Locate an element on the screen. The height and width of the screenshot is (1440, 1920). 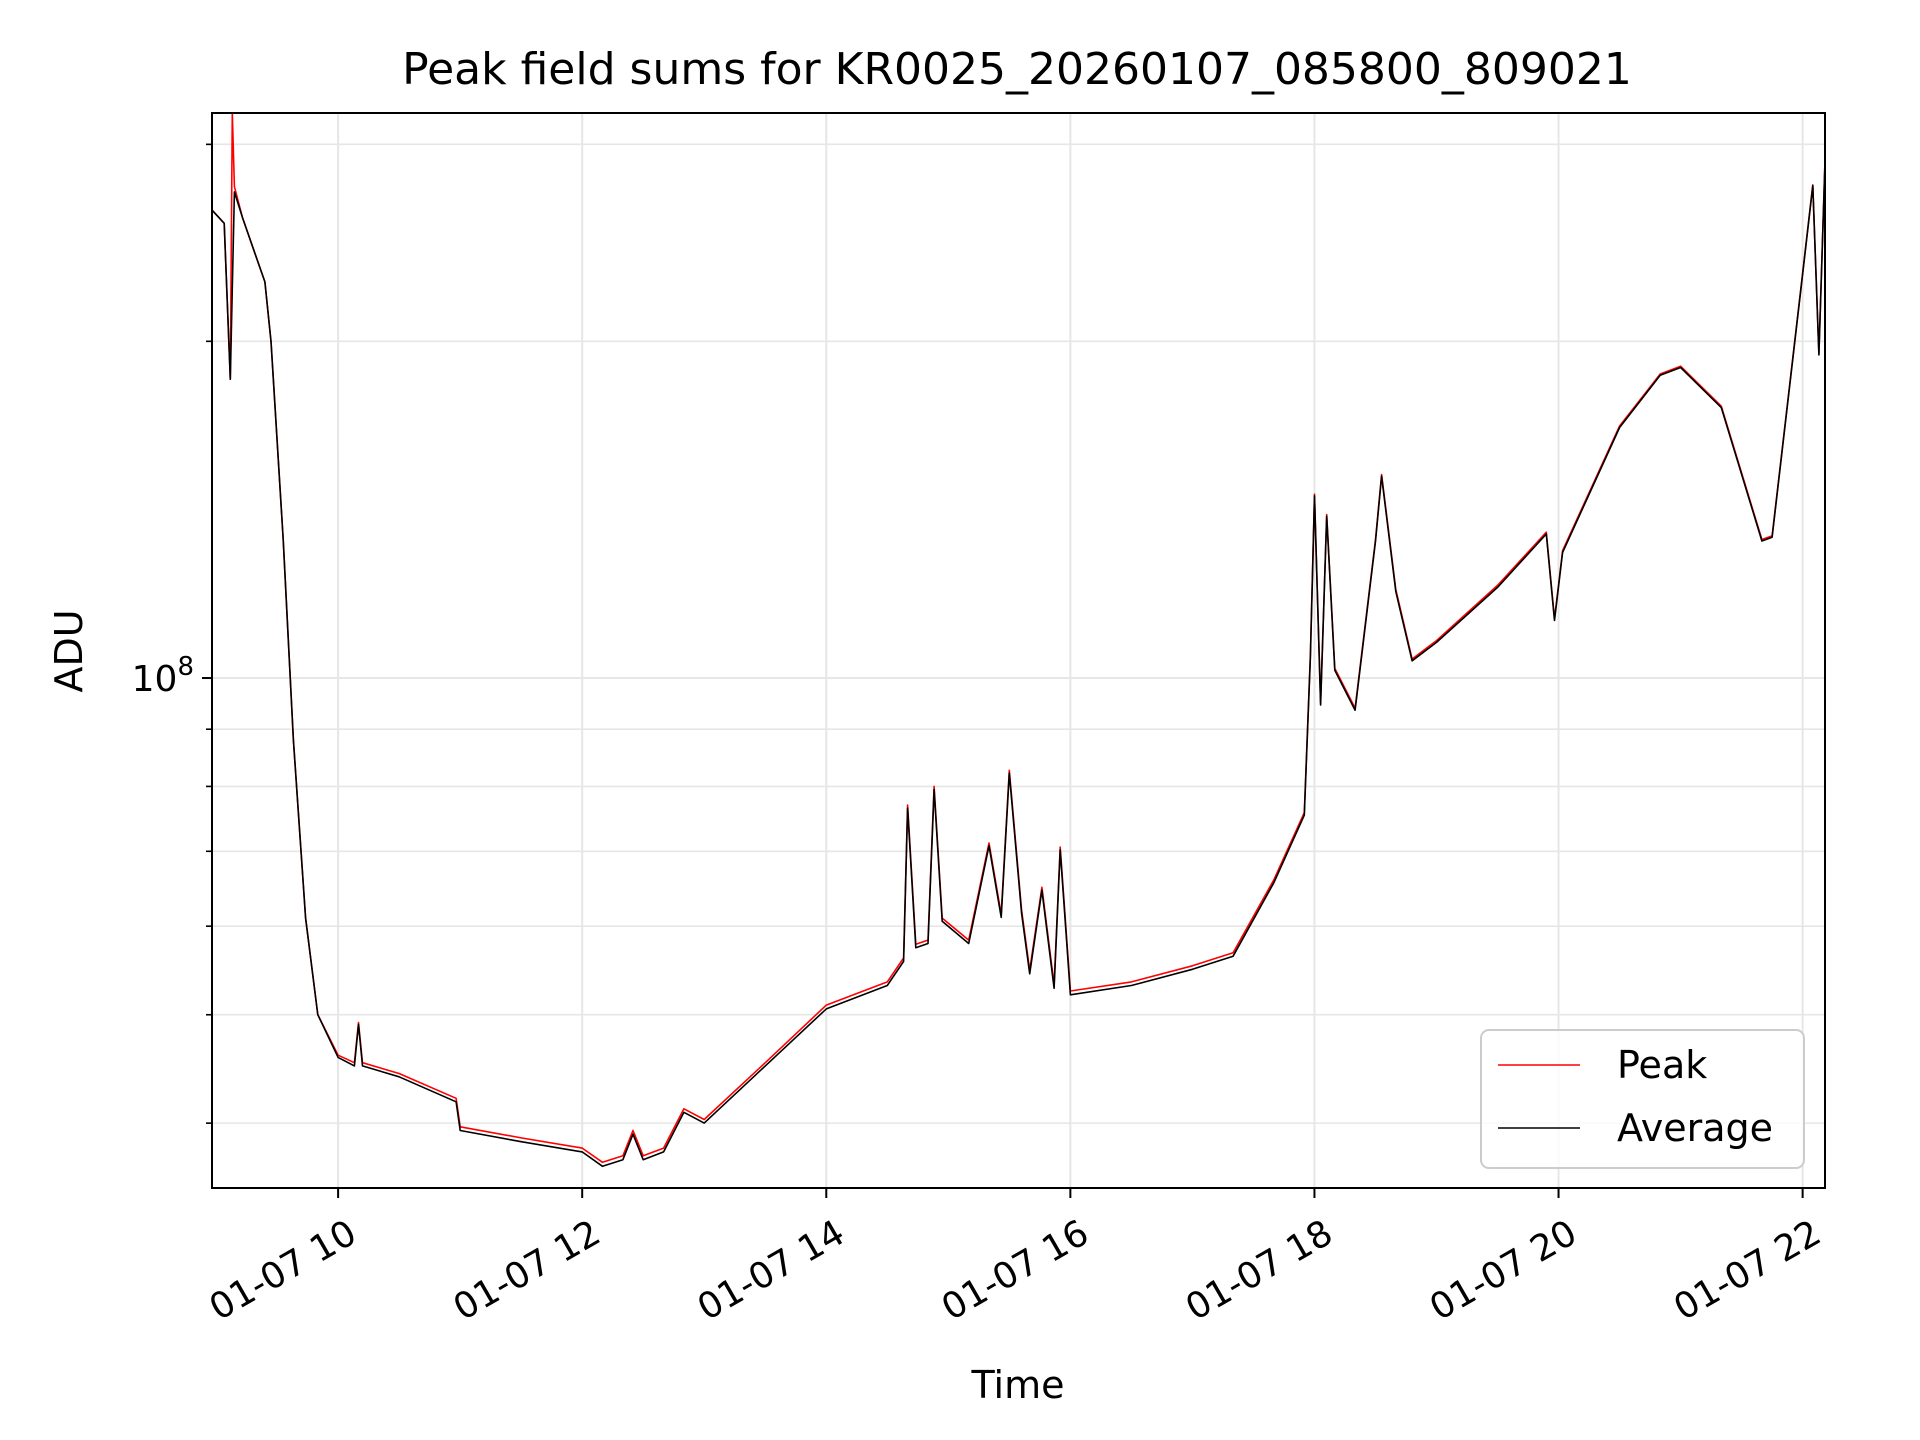
legend: Peak Average is located at coordinates (1642, 1099).